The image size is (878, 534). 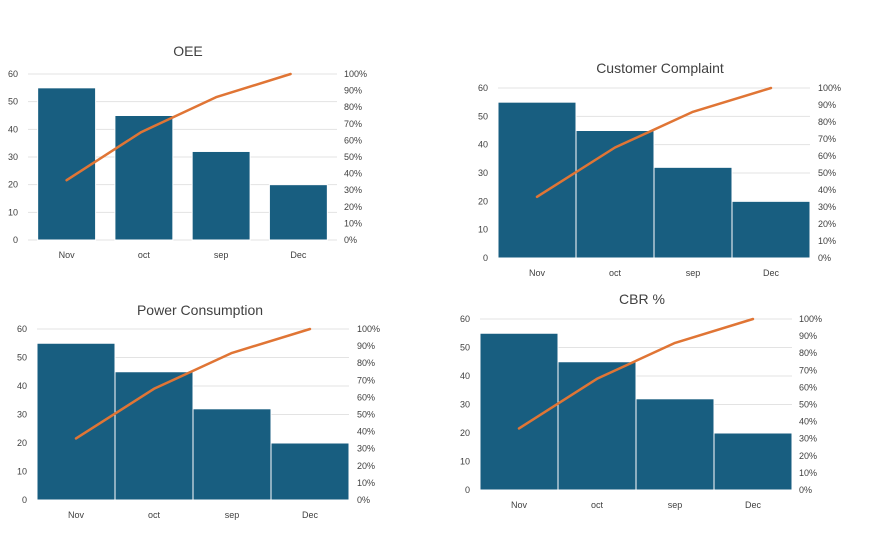 What do you see at coordinates (200, 310) in the screenshot?
I see `chart-title: Power Consumption` at bounding box center [200, 310].